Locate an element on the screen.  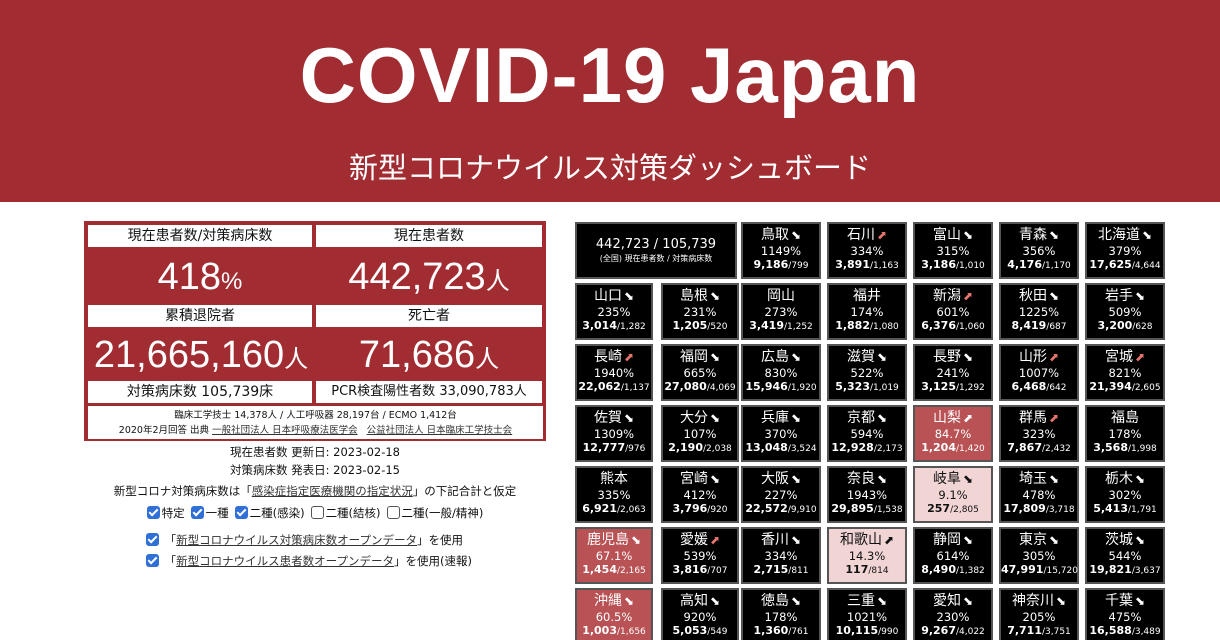
prefecture-tile: 京都 ⬊ 594% 12,928/2,173 is located at coordinates (867, 433).